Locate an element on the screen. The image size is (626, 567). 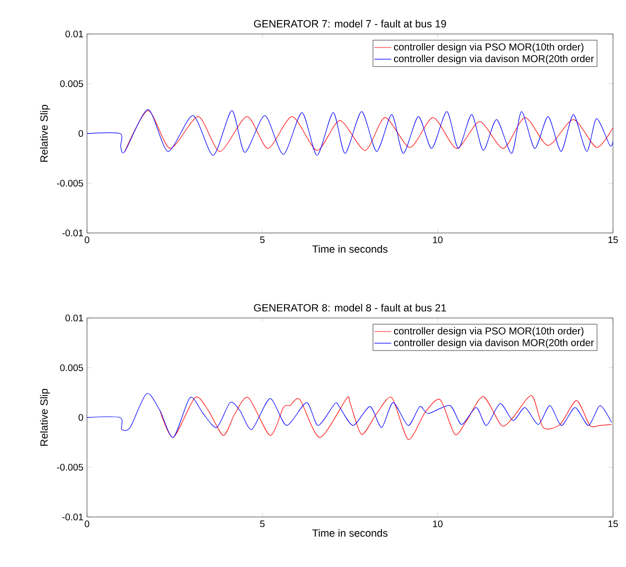
chart-title: GENERATOR 8: model 8 - fault at bus 21 is located at coordinates (350, 308).